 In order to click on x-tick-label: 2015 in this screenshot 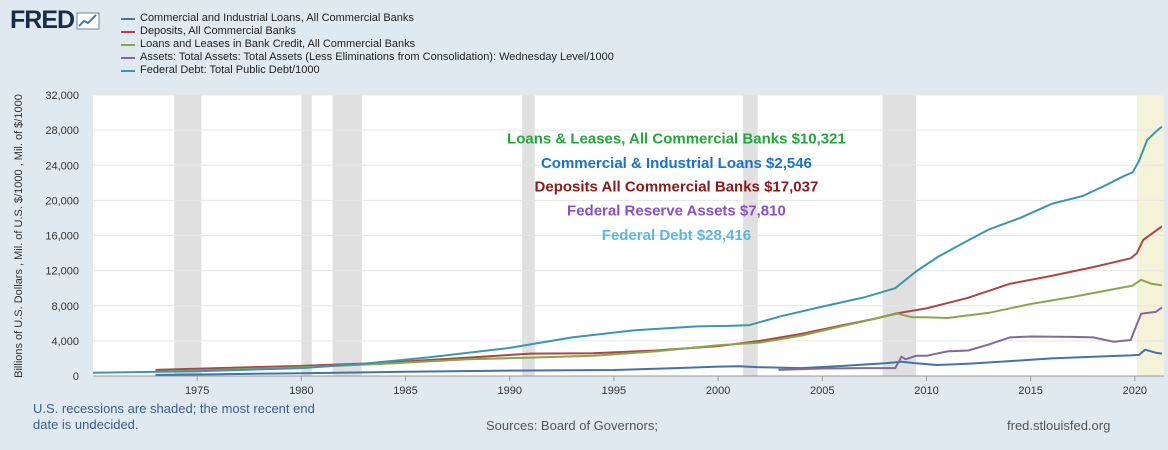, I will do `click(1030, 391)`.